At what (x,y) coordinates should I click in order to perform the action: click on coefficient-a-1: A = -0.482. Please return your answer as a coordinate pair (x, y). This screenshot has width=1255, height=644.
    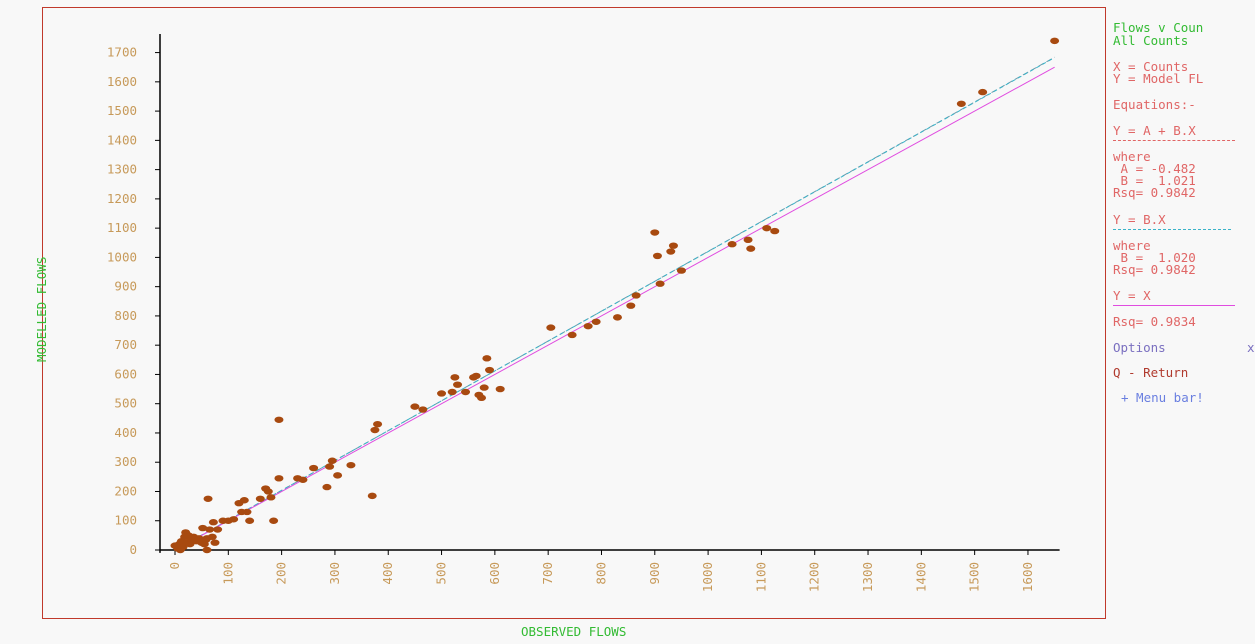
    Looking at the image, I should click on (1154, 168).